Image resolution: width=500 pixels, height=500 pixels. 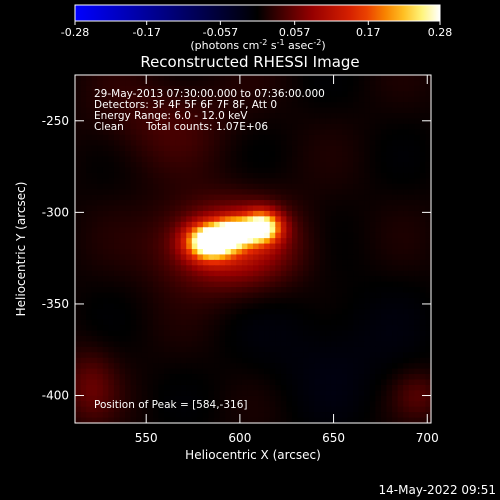 I want to click on colorbar-tick-label: 0.17, so click(x=368, y=32).